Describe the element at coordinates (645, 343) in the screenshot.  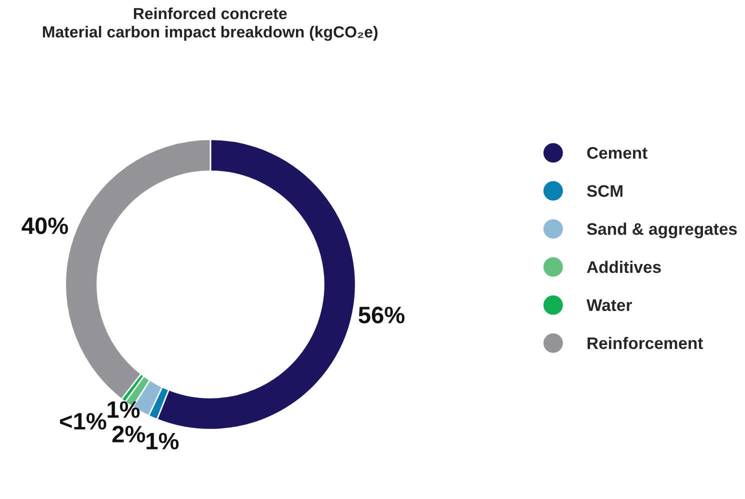
I see `legend-label: Reinforcement` at that location.